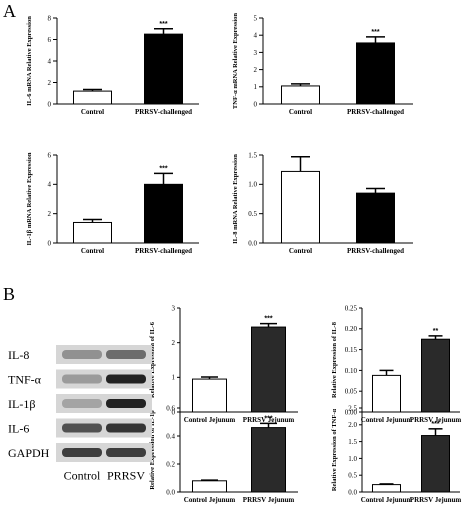 This screenshot has width=474, height=505. Describe the element at coordinates (82, 476) in the screenshot. I see `blot-lane-label: Control` at that location.